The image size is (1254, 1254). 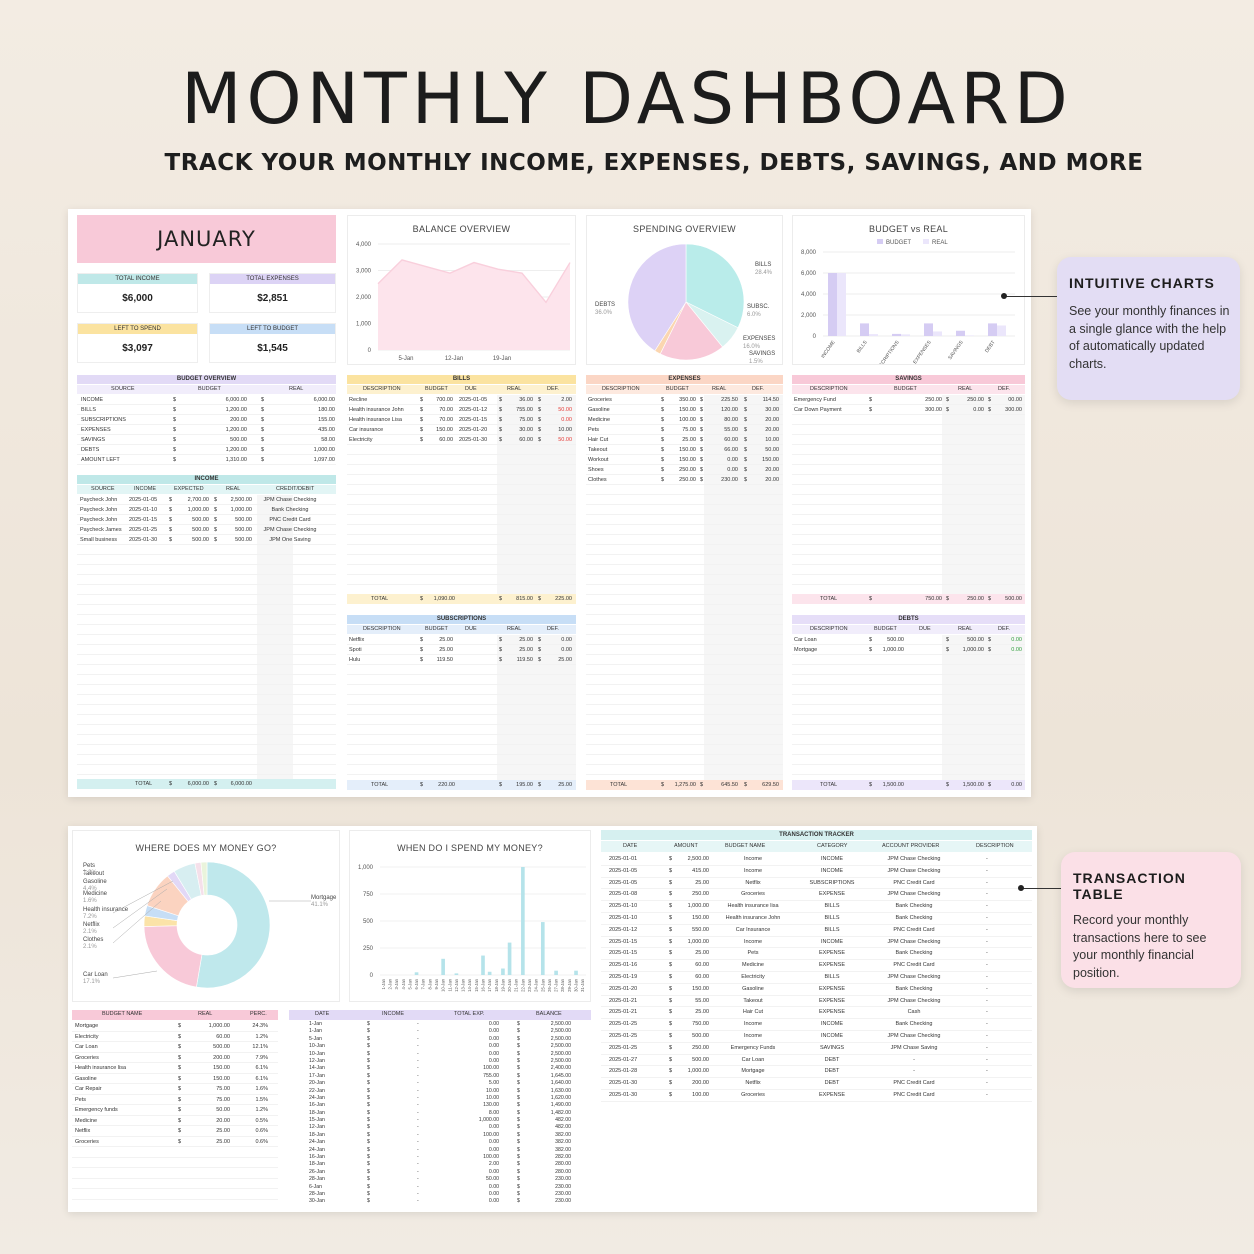 What do you see at coordinates (816, 1013) in the screenshot?
I see `table-row: 2025-01-21 $25.00 Hair Cut EXPENSE Cash -` at bounding box center [816, 1013].